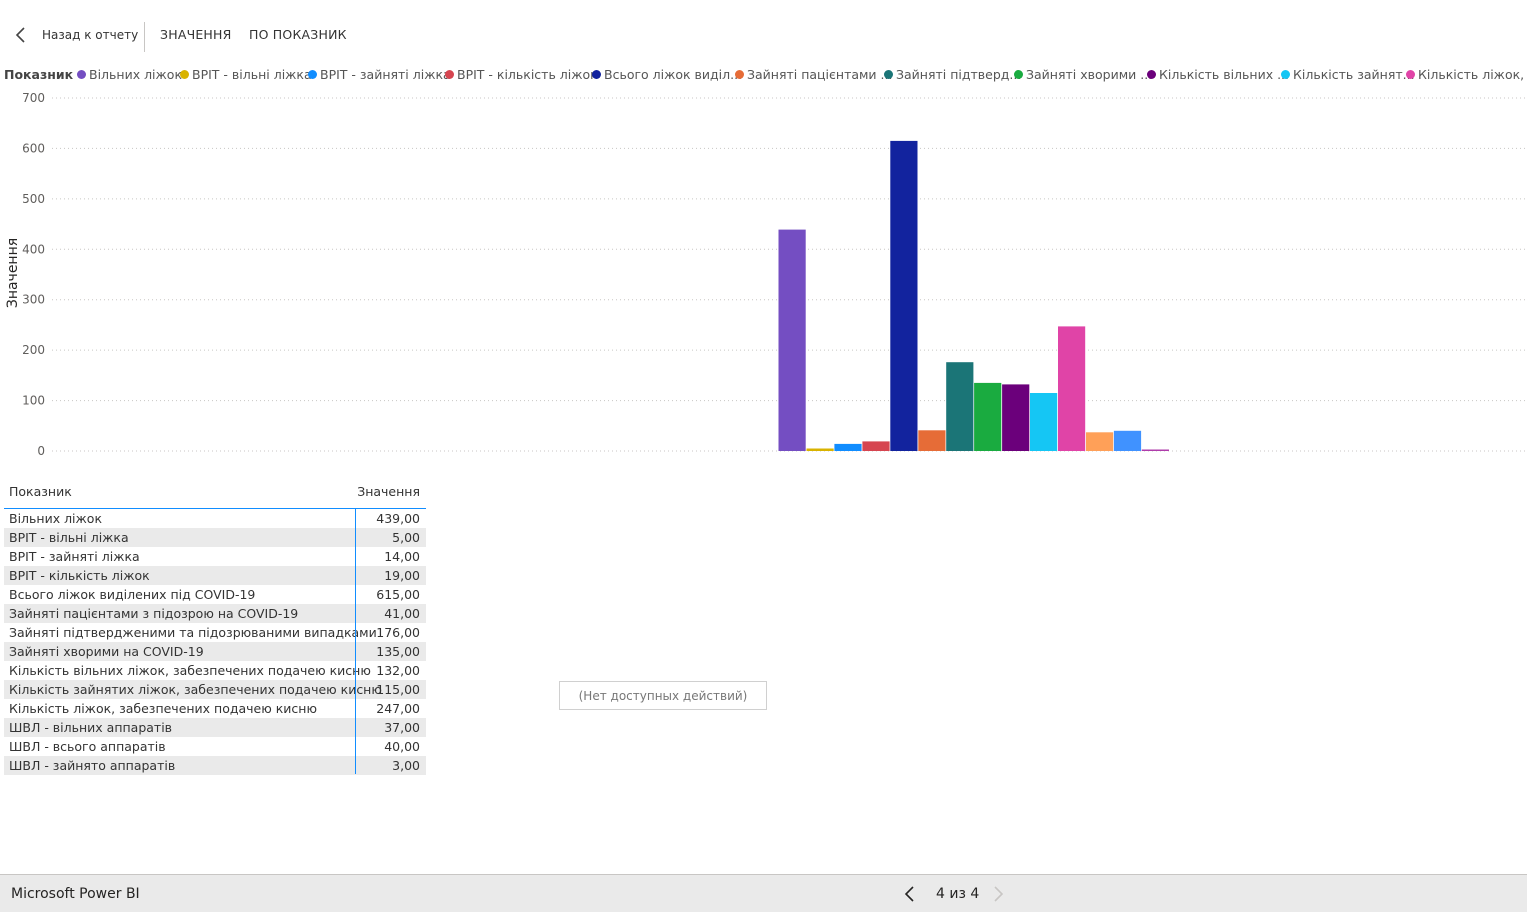  I want to click on y-tick-label: 400, so click(33, 249).